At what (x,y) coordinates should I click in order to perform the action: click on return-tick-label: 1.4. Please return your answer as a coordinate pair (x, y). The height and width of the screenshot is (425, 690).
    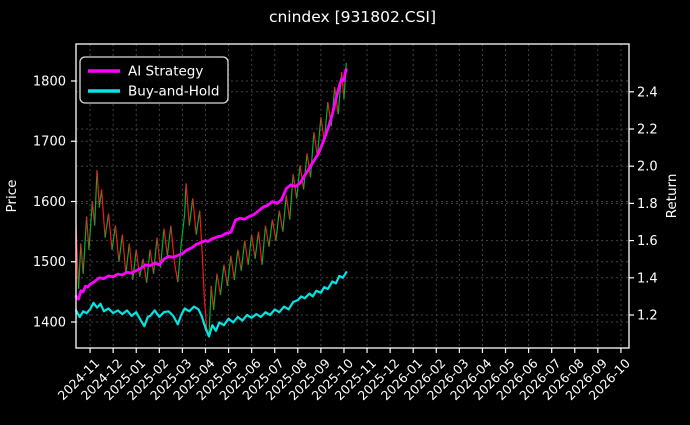
    Looking at the image, I should click on (647, 278).